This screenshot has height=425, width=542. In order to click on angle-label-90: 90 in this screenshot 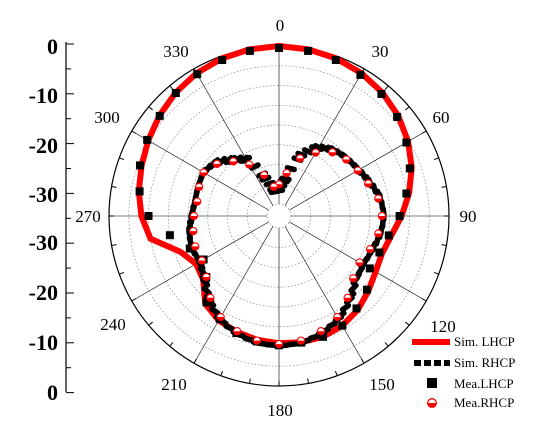, I will do `click(468, 216)`.